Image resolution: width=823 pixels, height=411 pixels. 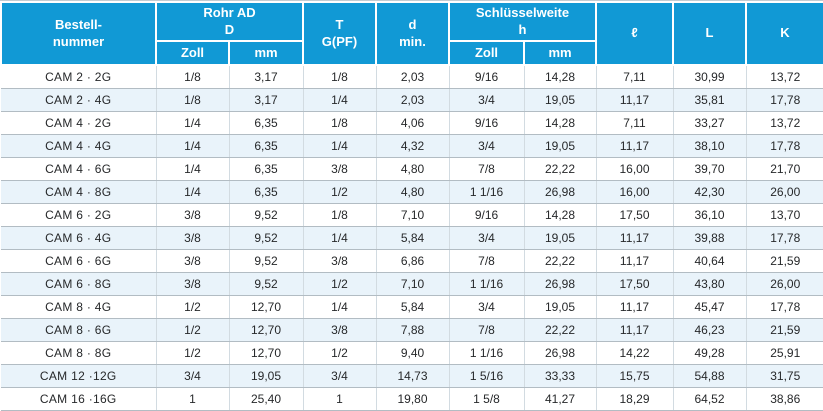 What do you see at coordinates (487, 353) in the screenshot?
I see `cell-schluesselweite-zoll: 1 1/16` at bounding box center [487, 353].